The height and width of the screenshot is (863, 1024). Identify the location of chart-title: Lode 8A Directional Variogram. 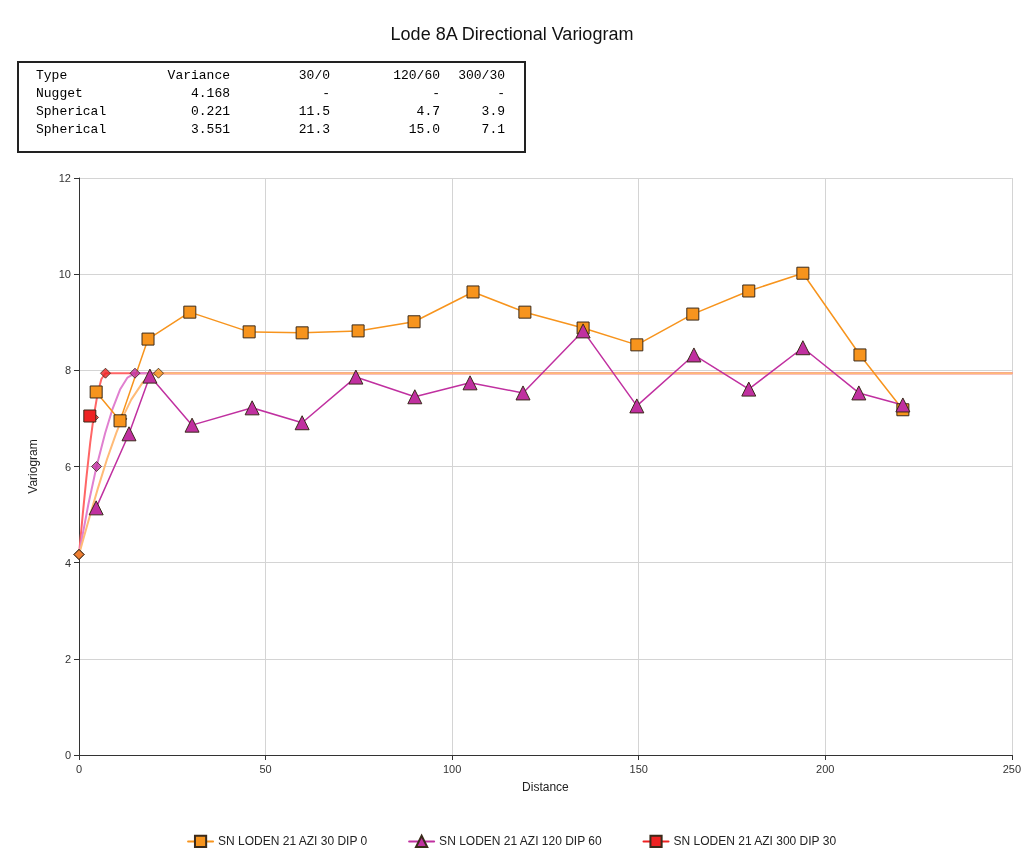
(512, 34).